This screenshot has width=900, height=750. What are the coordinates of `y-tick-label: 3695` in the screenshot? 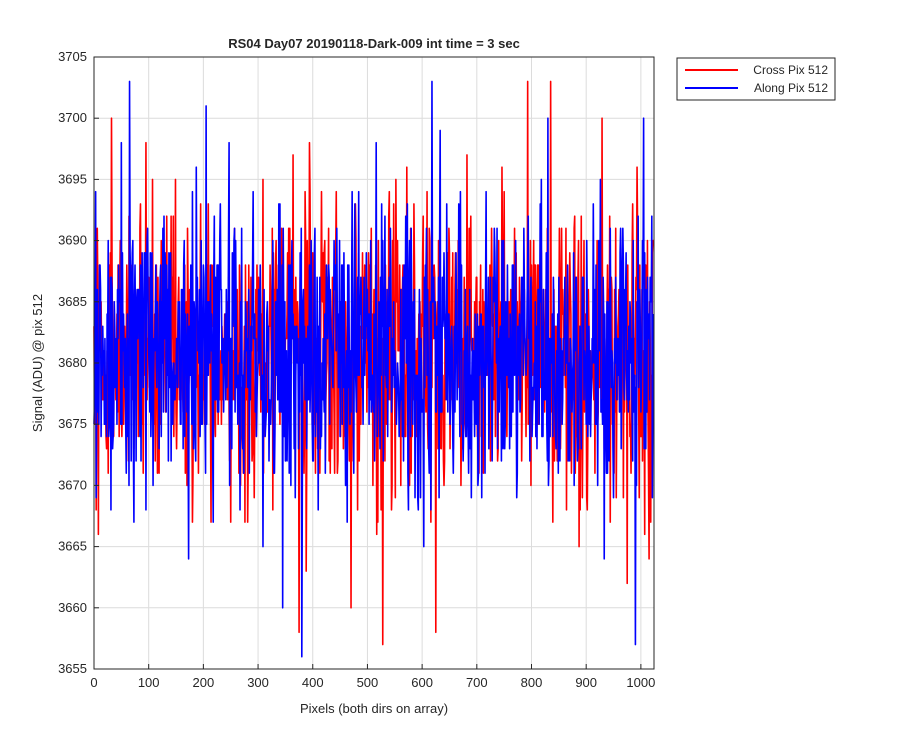 It's located at (72, 178).